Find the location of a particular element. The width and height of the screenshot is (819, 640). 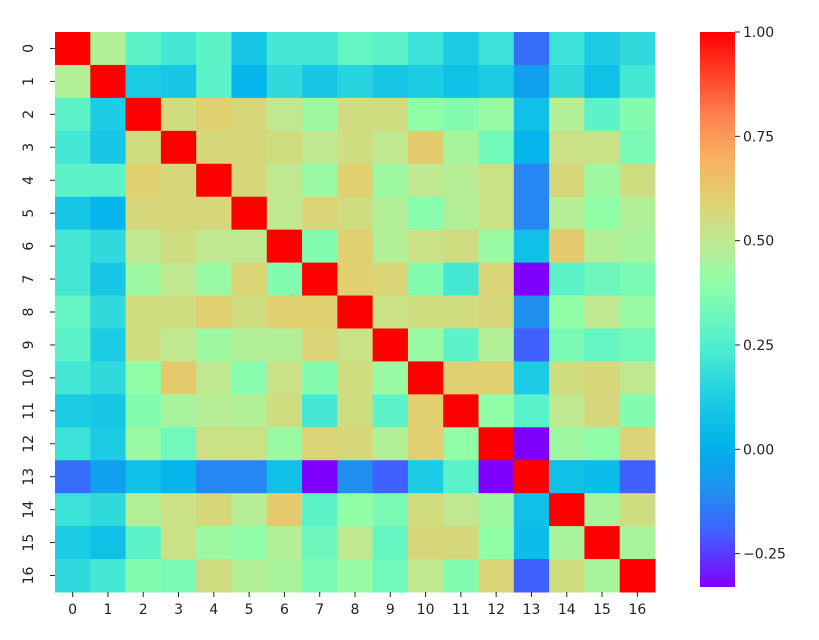

y-tick-label: 6 is located at coordinates (29, 246).